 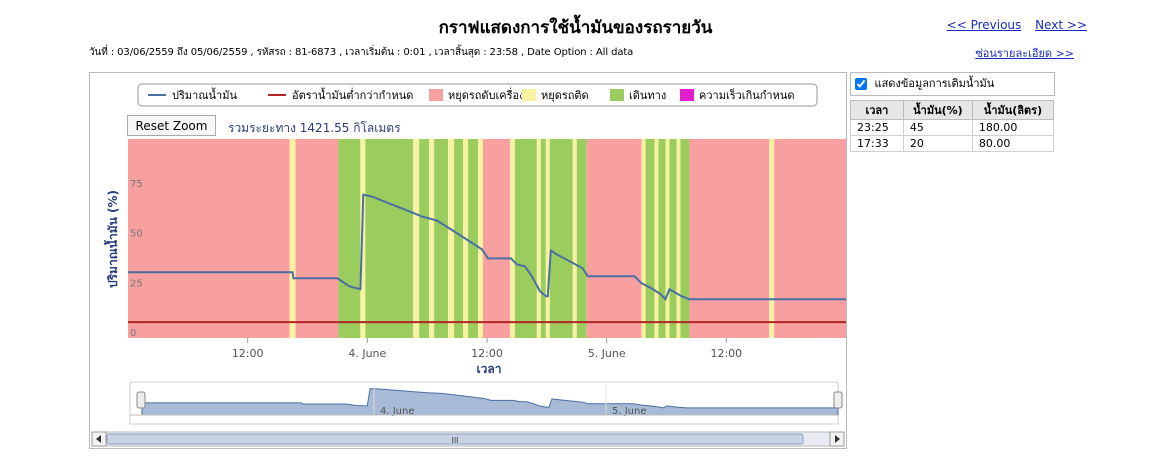 What do you see at coordinates (1013, 127) in the screenshot?
I see `refuel-cell: 180.00` at bounding box center [1013, 127].